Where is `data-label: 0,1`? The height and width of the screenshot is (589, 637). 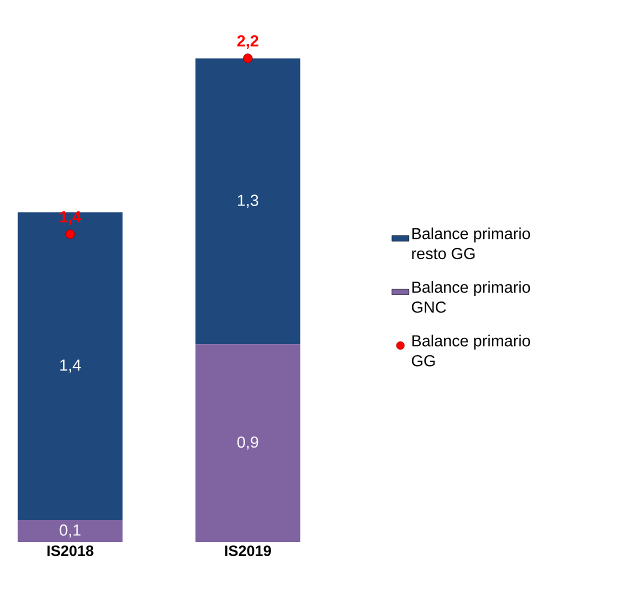
data-label: 0,1 is located at coordinates (70, 531).